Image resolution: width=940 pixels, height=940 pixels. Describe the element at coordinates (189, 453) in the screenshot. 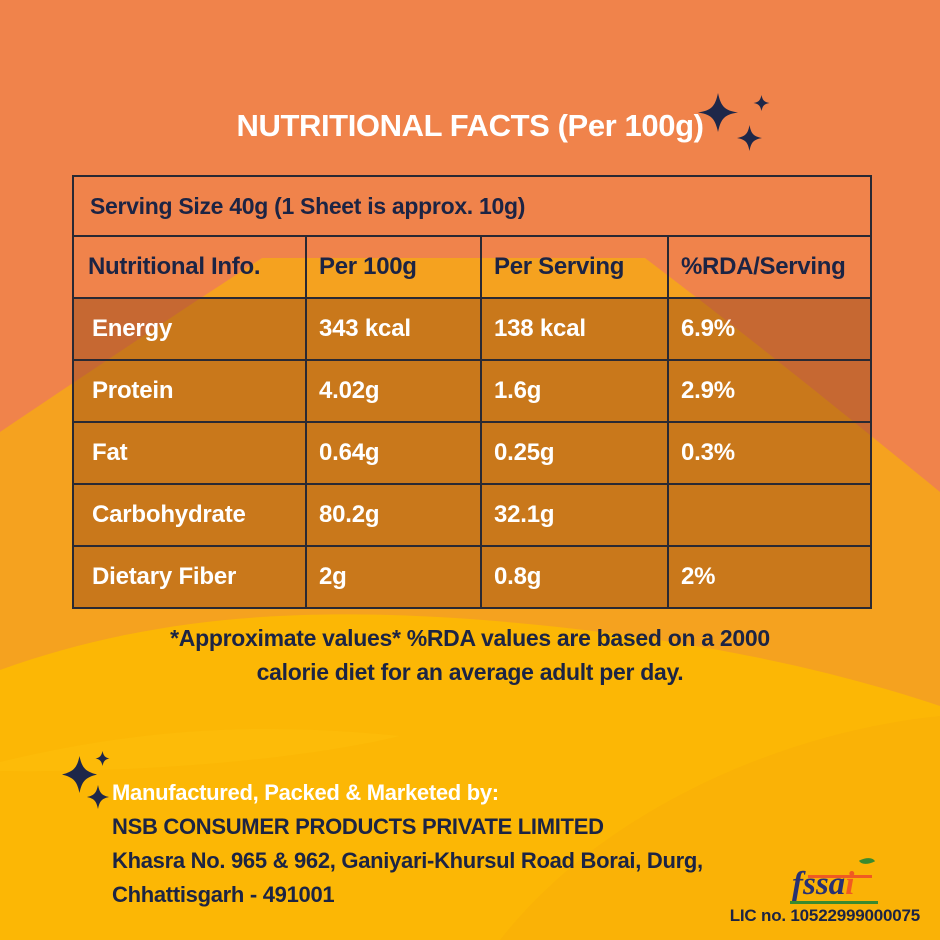

I see `cell-nutrient-name: Fat` at that location.